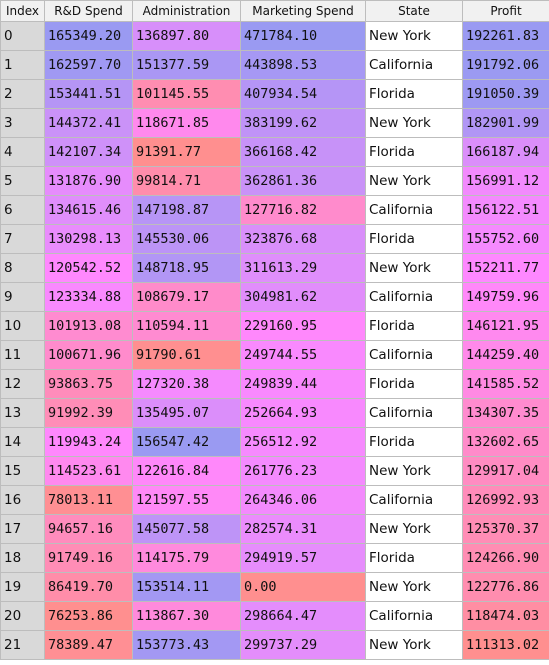 The image size is (549, 665). What do you see at coordinates (505, 326) in the screenshot?
I see `cell-profit: 146121.95` at bounding box center [505, 326].